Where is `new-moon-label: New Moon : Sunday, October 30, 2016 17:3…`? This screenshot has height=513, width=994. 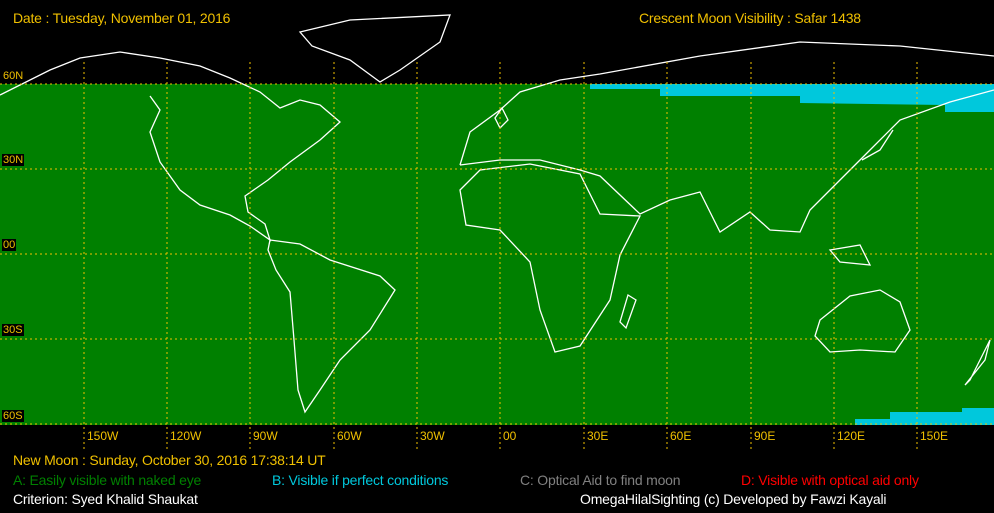
new-moon-label: New Moon : Sunday, October 30, 2016 17:3… is located at coordinates (169, 460).